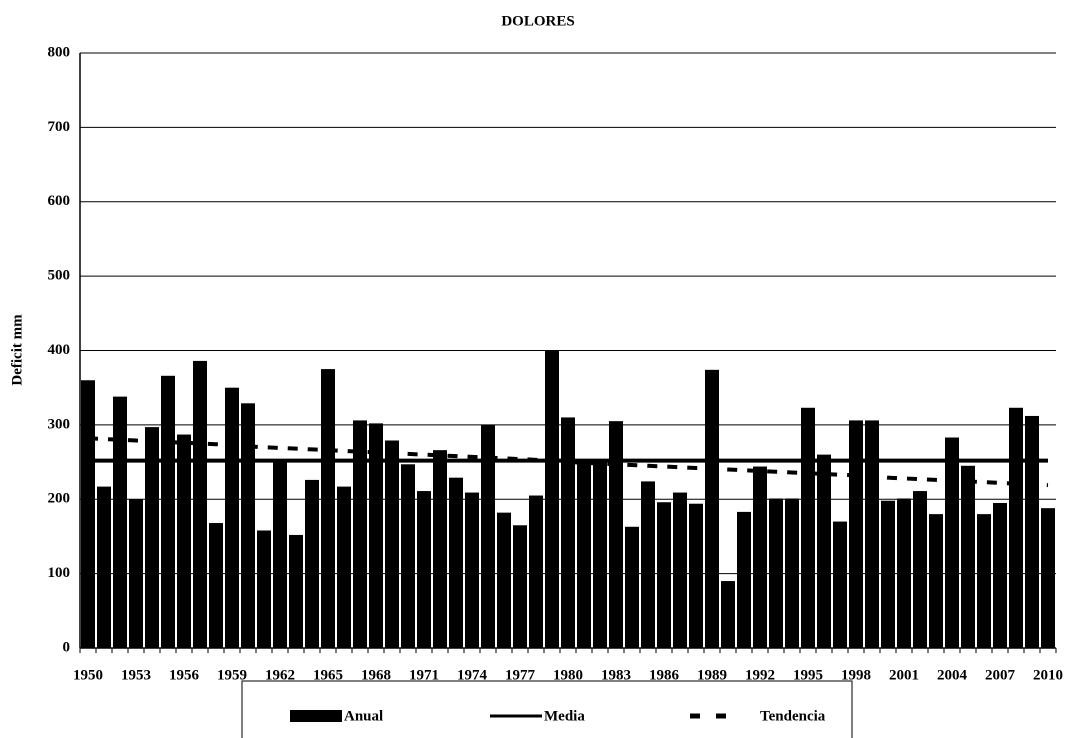  What do you see at coordinates (59, 276) in the screenshot?
I see `y-tick-label: 500` at bounding box center [59, 276].